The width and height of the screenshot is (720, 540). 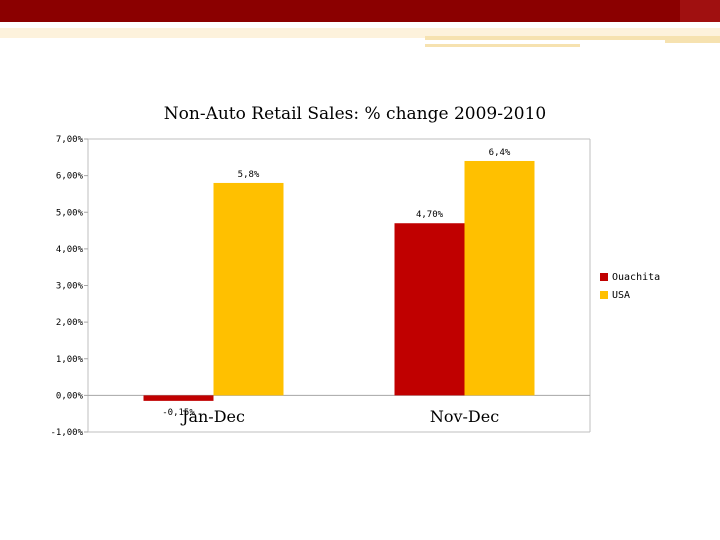 What do you see at coordinates (70, 396) in the screenshot?
I see `y-tick-label: 0,00%` at bounding box center [70, 396].